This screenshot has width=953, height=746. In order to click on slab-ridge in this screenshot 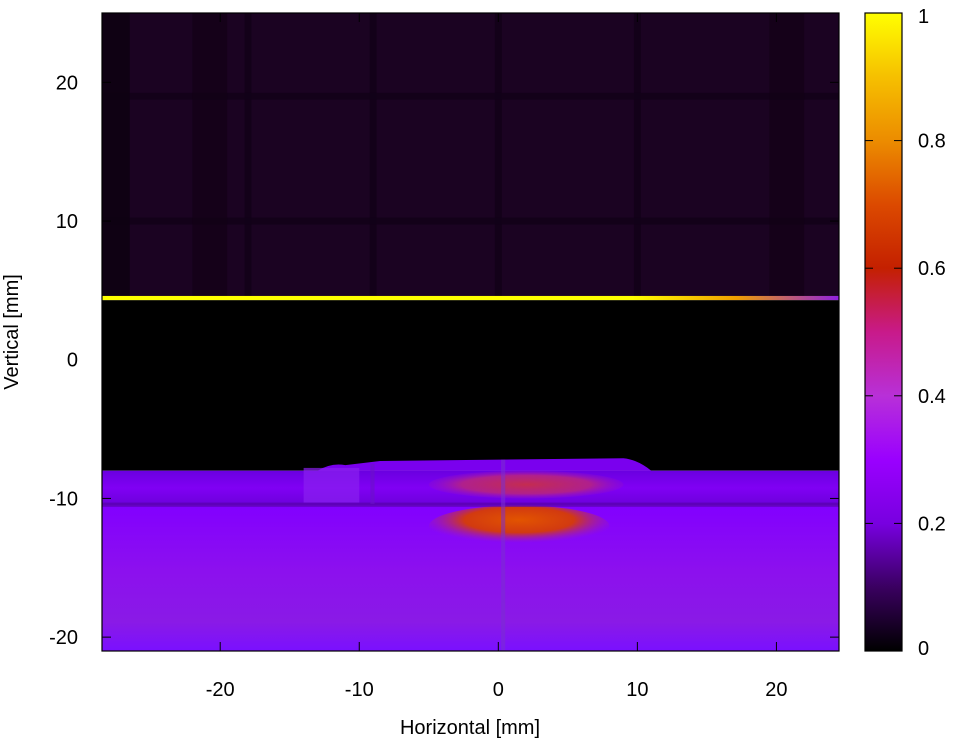, I will do `click(484, 464)`.